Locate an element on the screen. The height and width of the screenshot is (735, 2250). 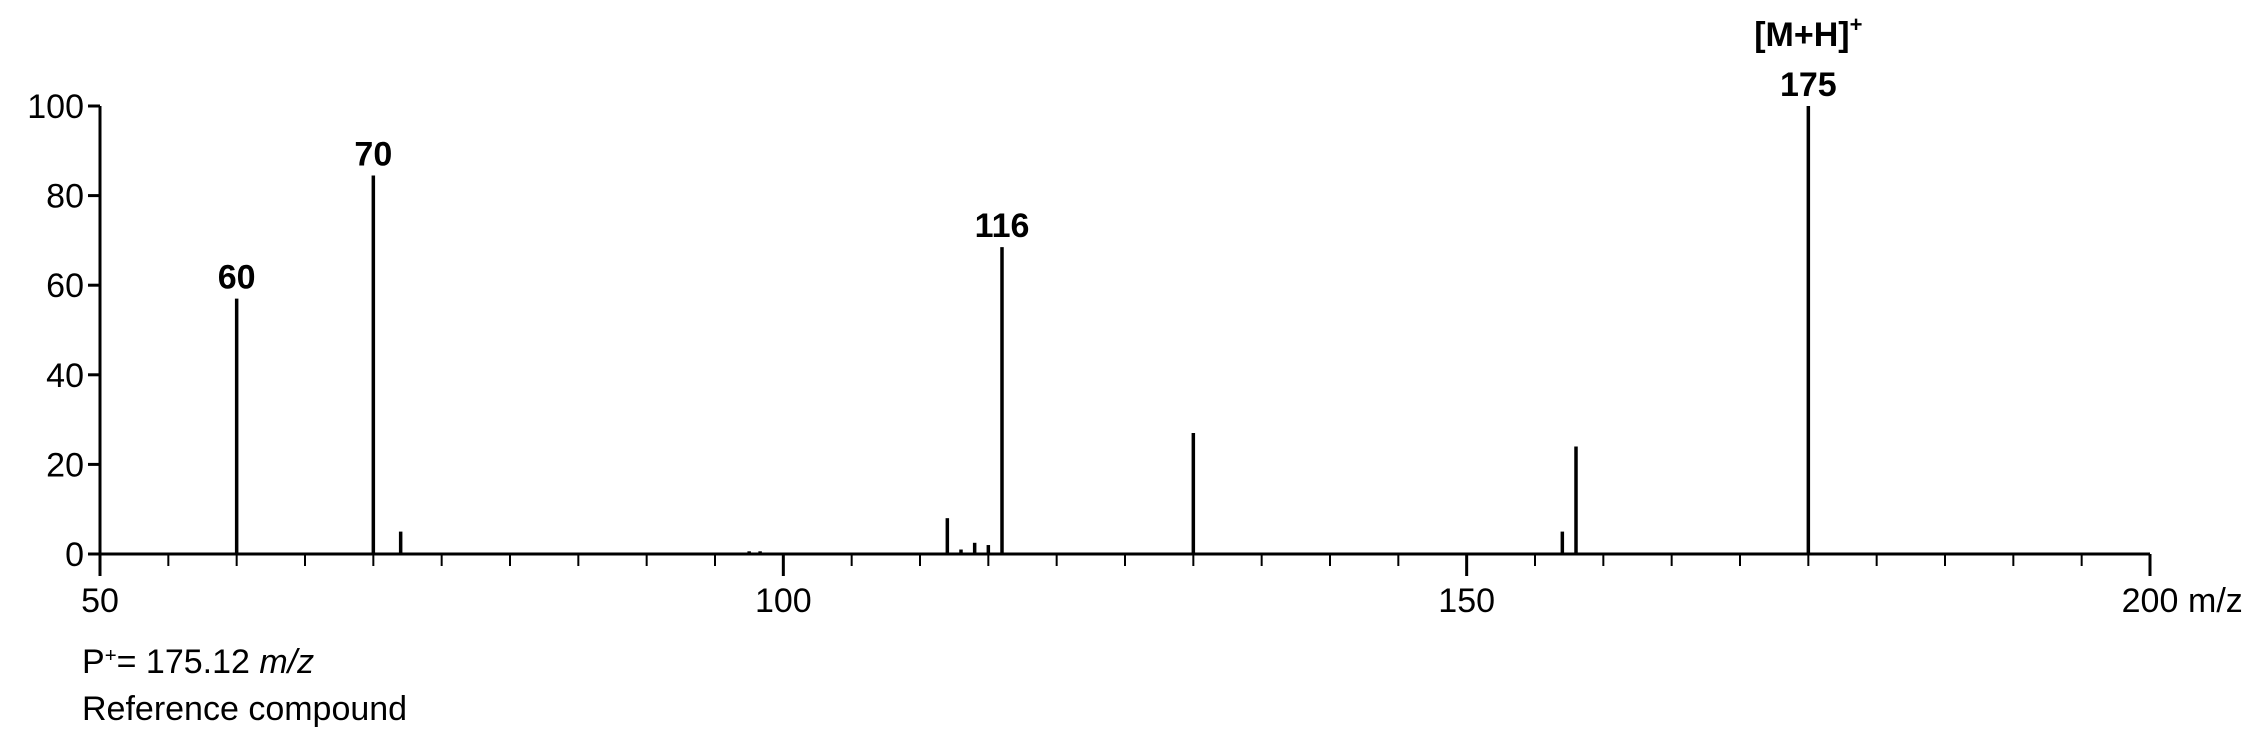
ion-label-charge: + is located at coordinates (1856, 24).